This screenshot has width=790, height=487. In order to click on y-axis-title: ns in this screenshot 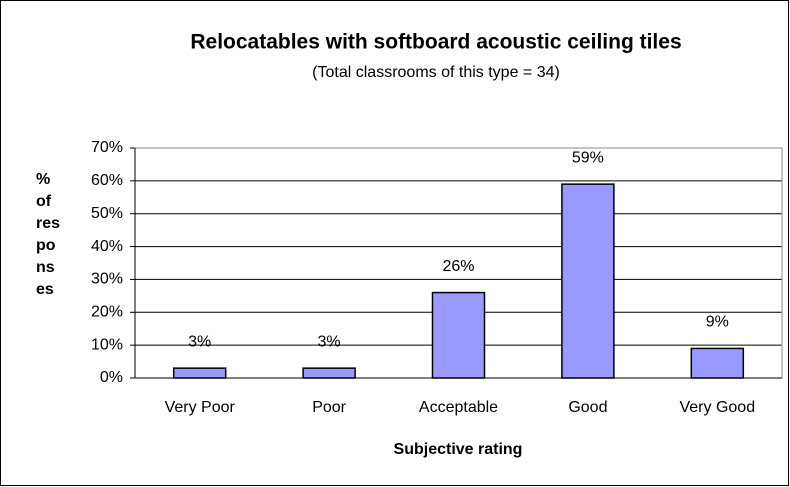, I will do `click(45, 267)`.